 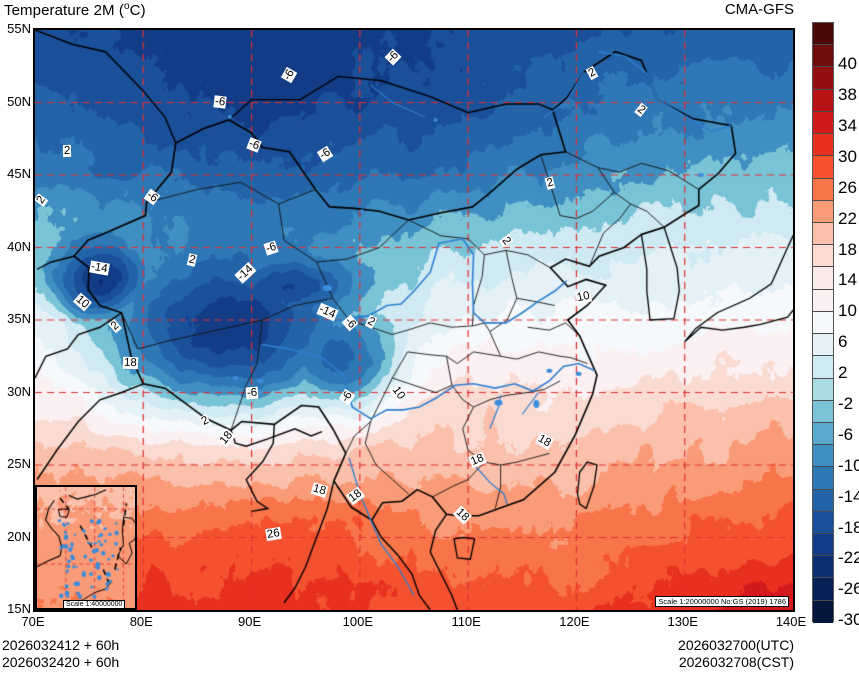 What do you see at coordinates (19, 28) in the screenshot?
I see `lat-tick-55N: 55N` at bounding box center [19, 28].